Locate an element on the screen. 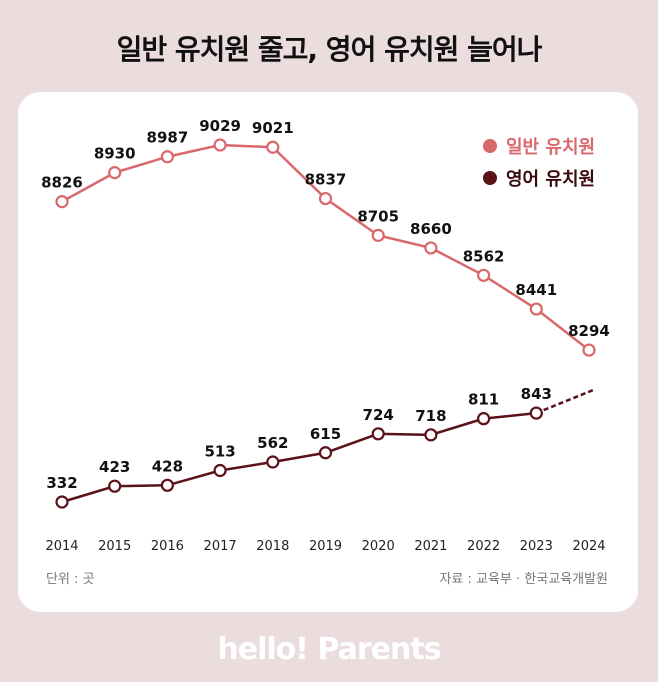 Image resolution: width=658 pixels, height=682 pixels. x-tick-label: 2018 is located at coordinates (272, 546).